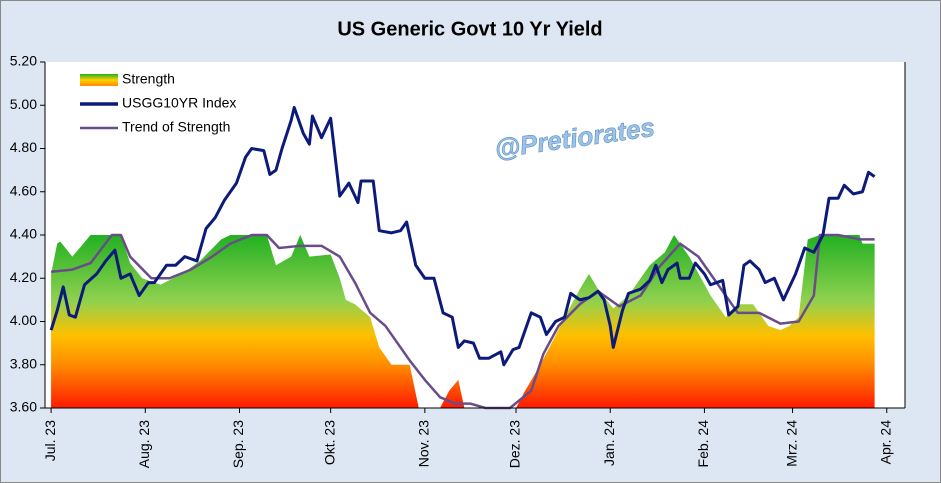  I want to click on x-tick-label: Aug. 23, so click(144, 444).